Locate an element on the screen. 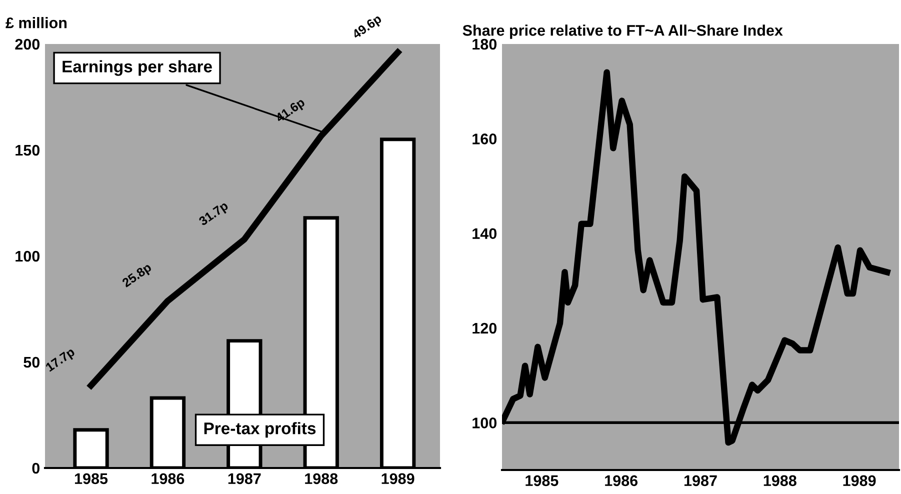  series-label: Pre-tax profits is located at coordinates (260, 430).